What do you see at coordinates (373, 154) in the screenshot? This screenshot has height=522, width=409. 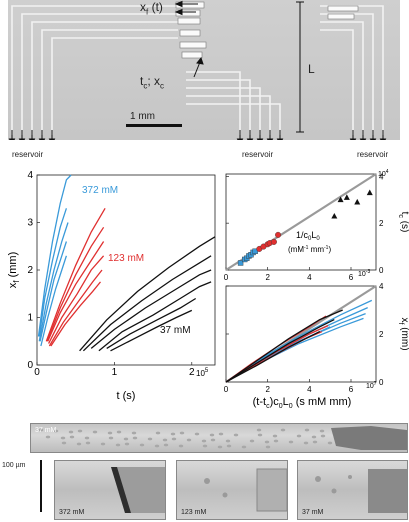 I see `reservoir-label-right: reservoir` at bounding box center [373, 154].